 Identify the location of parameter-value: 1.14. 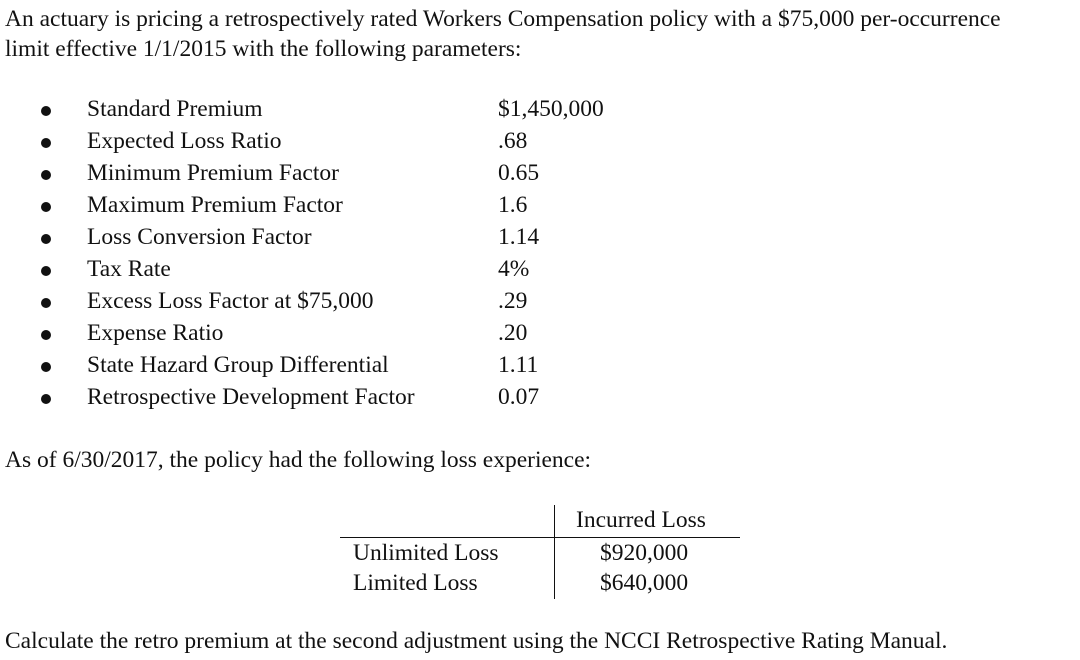
(519, 237).